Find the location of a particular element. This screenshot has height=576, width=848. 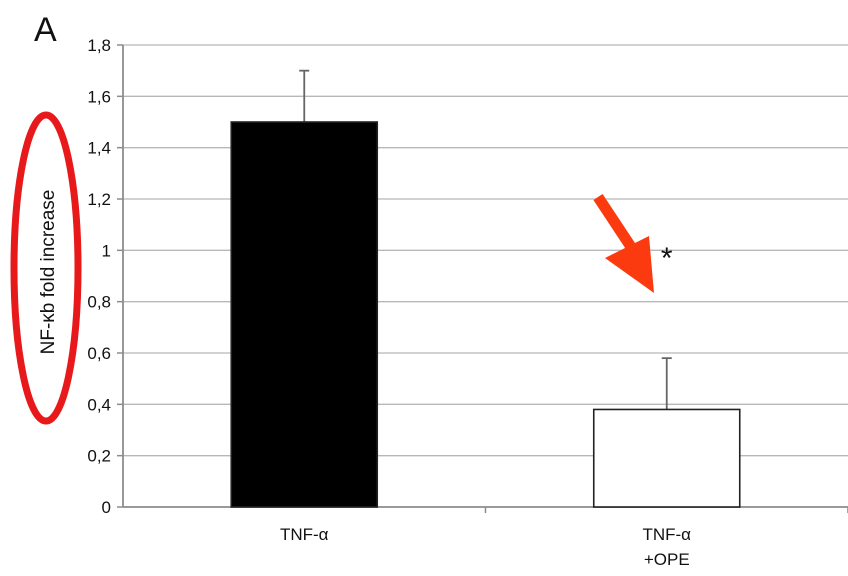

arrow-head is located at coordinates (629, 264).